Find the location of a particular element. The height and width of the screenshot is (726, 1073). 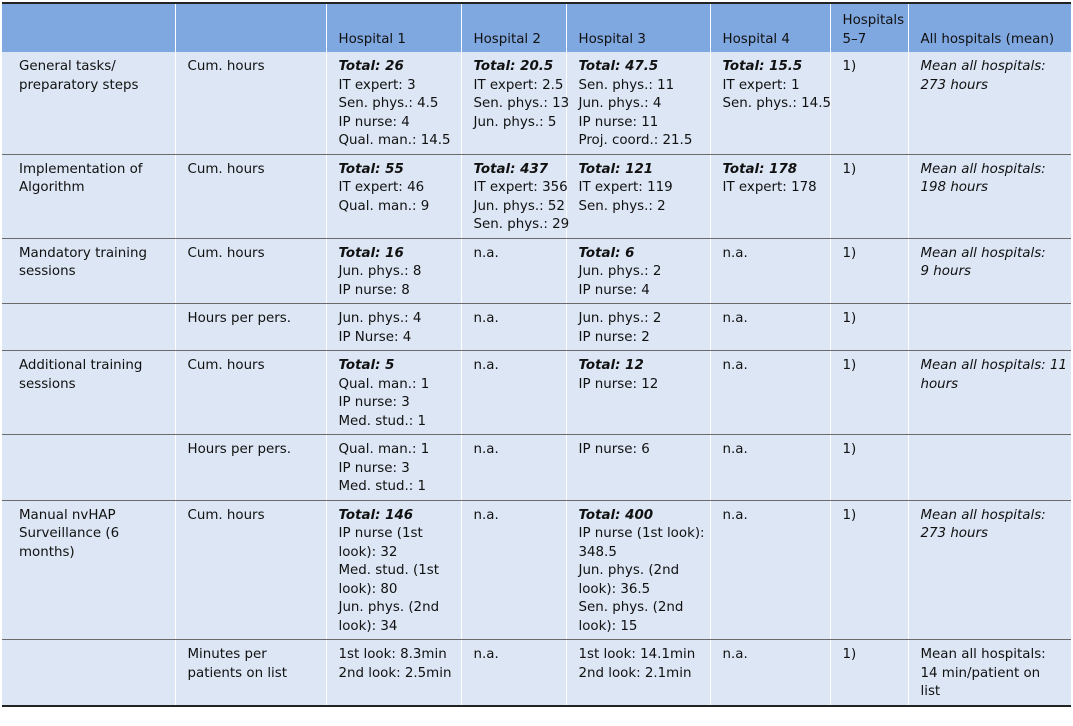

staff-hours: IT expert: 356 is located at coordinates (520, 187).